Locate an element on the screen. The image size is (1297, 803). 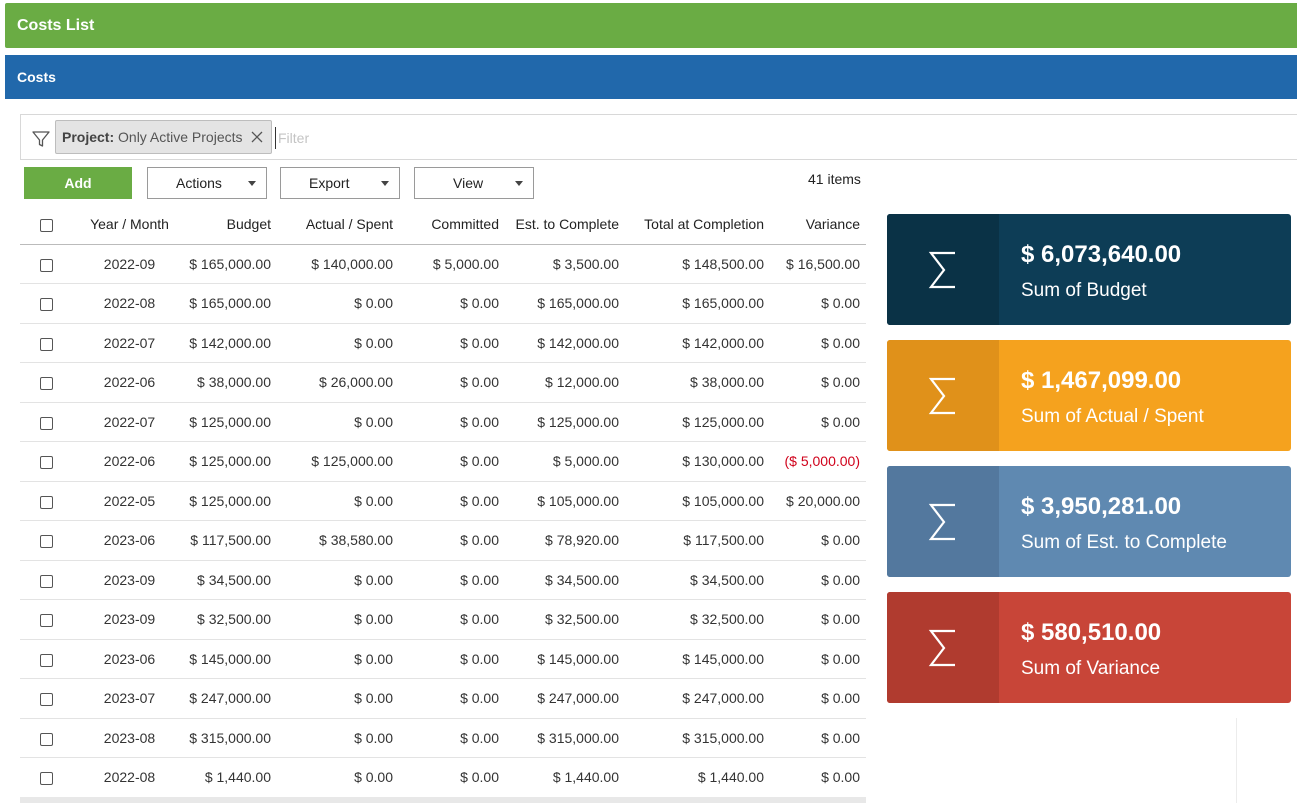
cell-budget: $ 165,000.00 is located at coordinates (232, 264).